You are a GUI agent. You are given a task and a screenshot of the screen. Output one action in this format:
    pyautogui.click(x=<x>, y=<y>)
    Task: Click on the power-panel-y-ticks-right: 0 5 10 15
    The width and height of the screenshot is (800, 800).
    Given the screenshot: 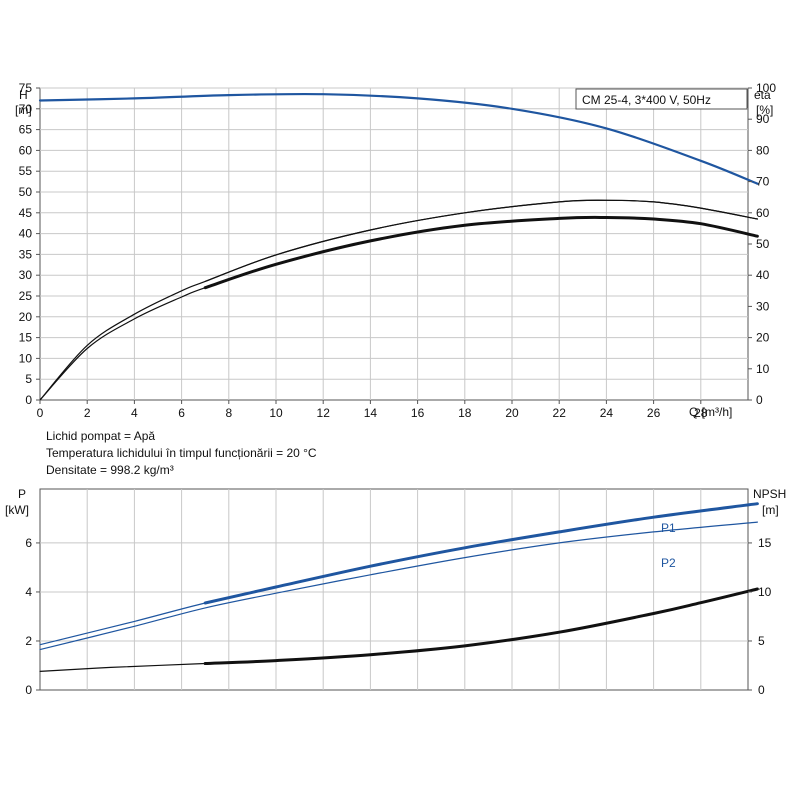 What is the action you would take?
    pyautogui.click(x=760, y=616)
    